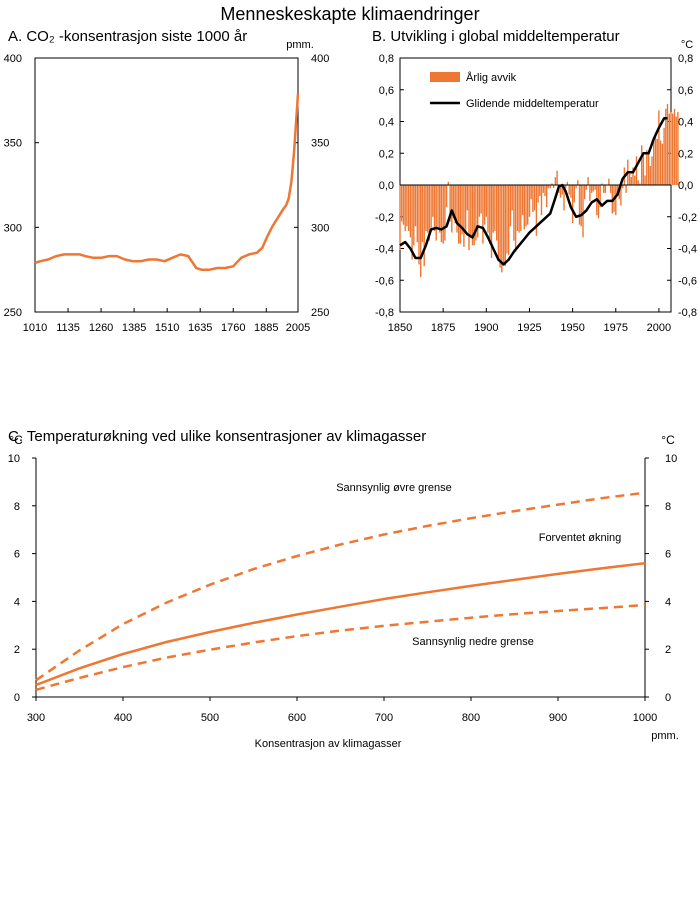 This screenshot has width=700, height=913. I want to click on y-tick-label-left: 0,6, so click(386, 91).